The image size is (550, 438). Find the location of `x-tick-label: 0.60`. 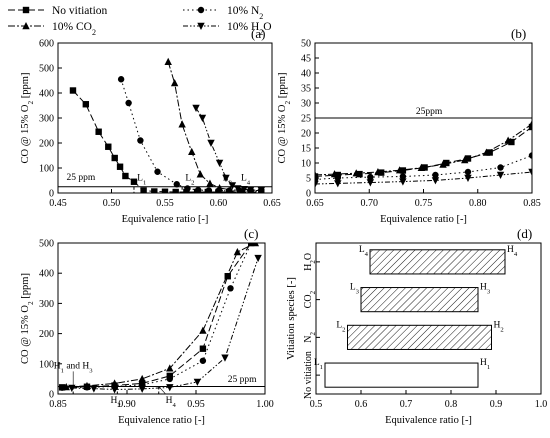

x-tick-label: 0.60 is located at coordinates (219, 203).